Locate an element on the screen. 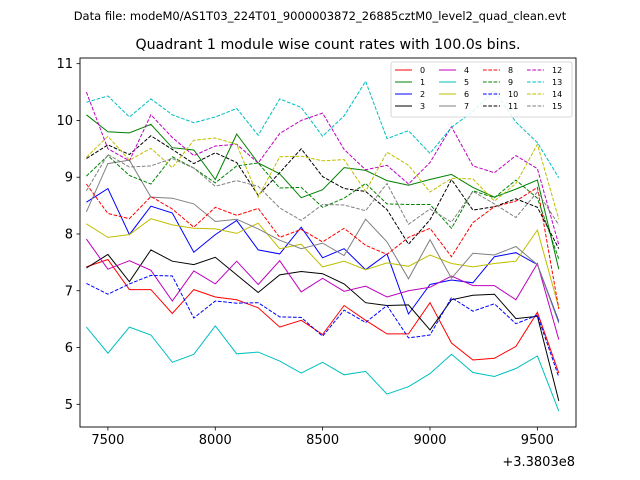 The width and height of the screenshot is (640, 480). legend-label-6: 6 is located at coordinates (466, 94).